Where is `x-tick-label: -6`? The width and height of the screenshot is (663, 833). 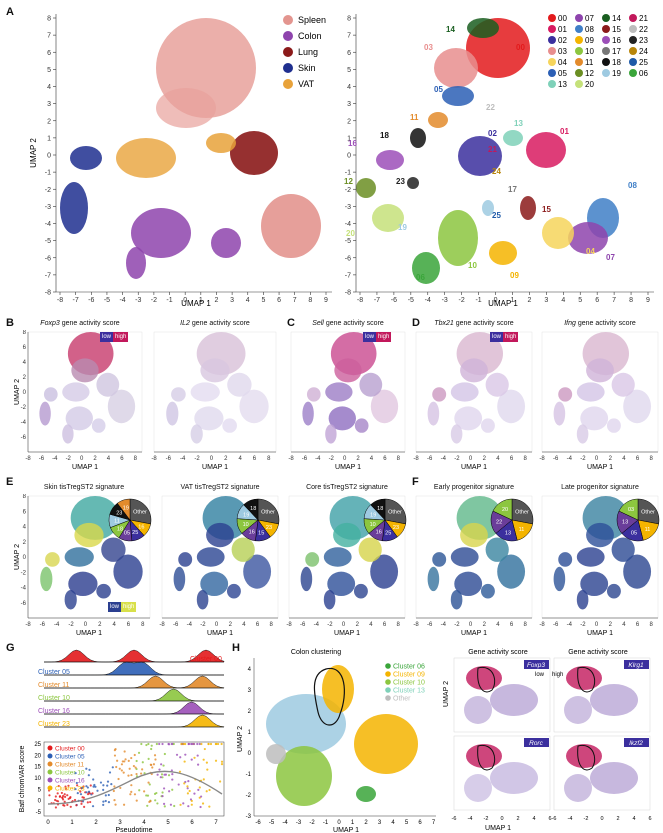
x-tick-label: -6 is located at coordinates (91, 300).